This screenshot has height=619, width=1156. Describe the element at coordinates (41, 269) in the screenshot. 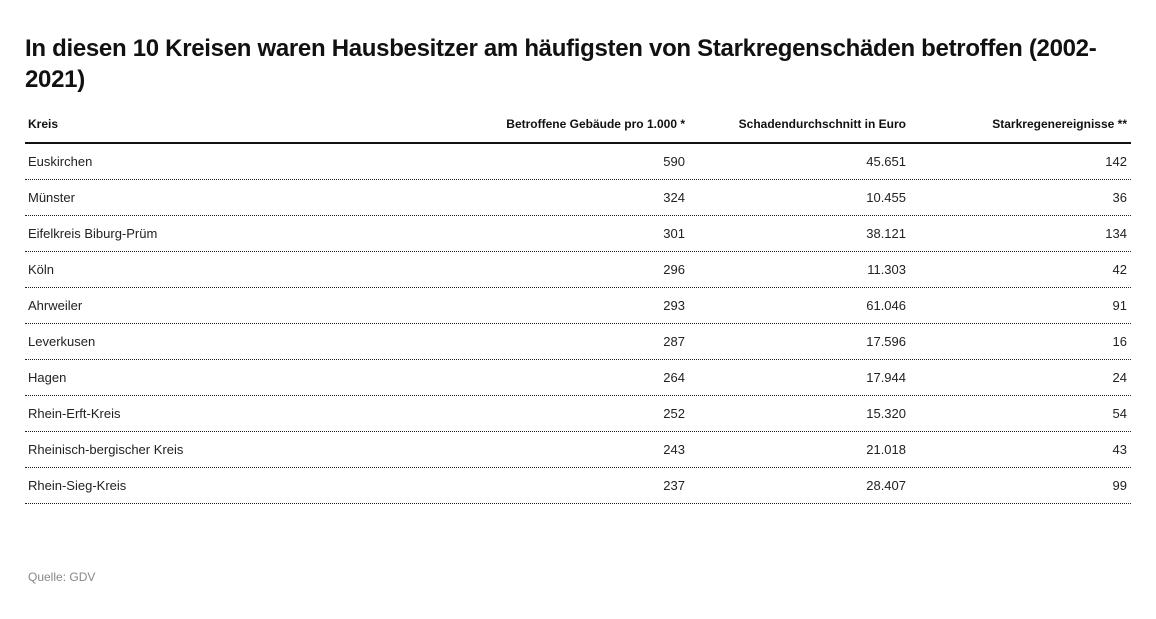

I see `kreis-cell: Köln` at that location.